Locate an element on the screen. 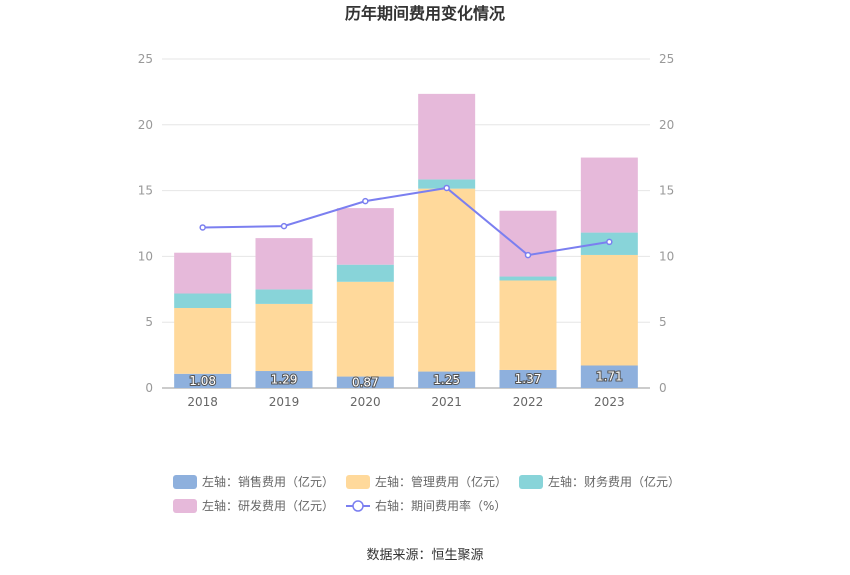 The image size is (850, 575). rate-line is located at coordinates (406, 221).